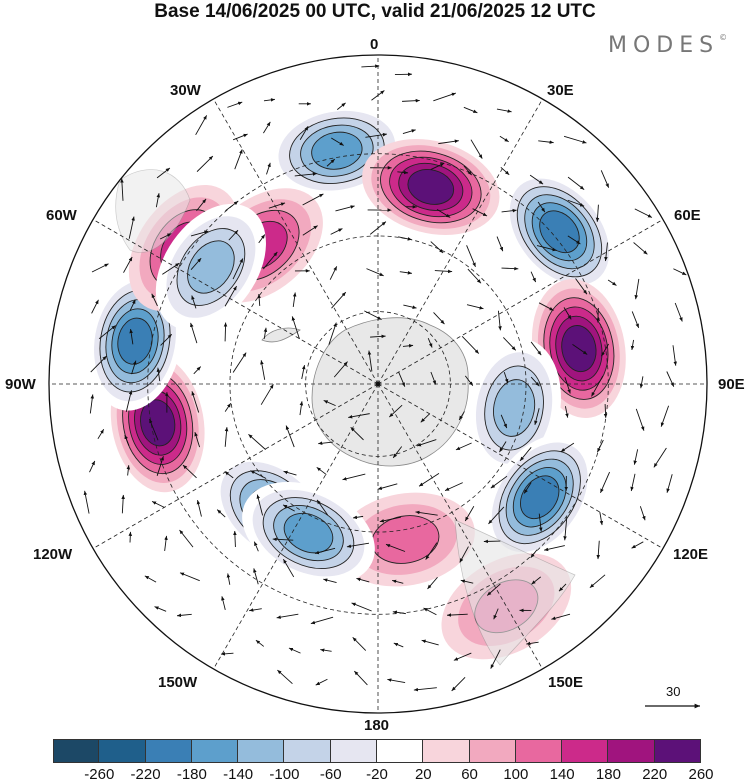 This screenshot has width=750, height=783. I want to click on colorbar-tick-label: -20, so click(377, 774).